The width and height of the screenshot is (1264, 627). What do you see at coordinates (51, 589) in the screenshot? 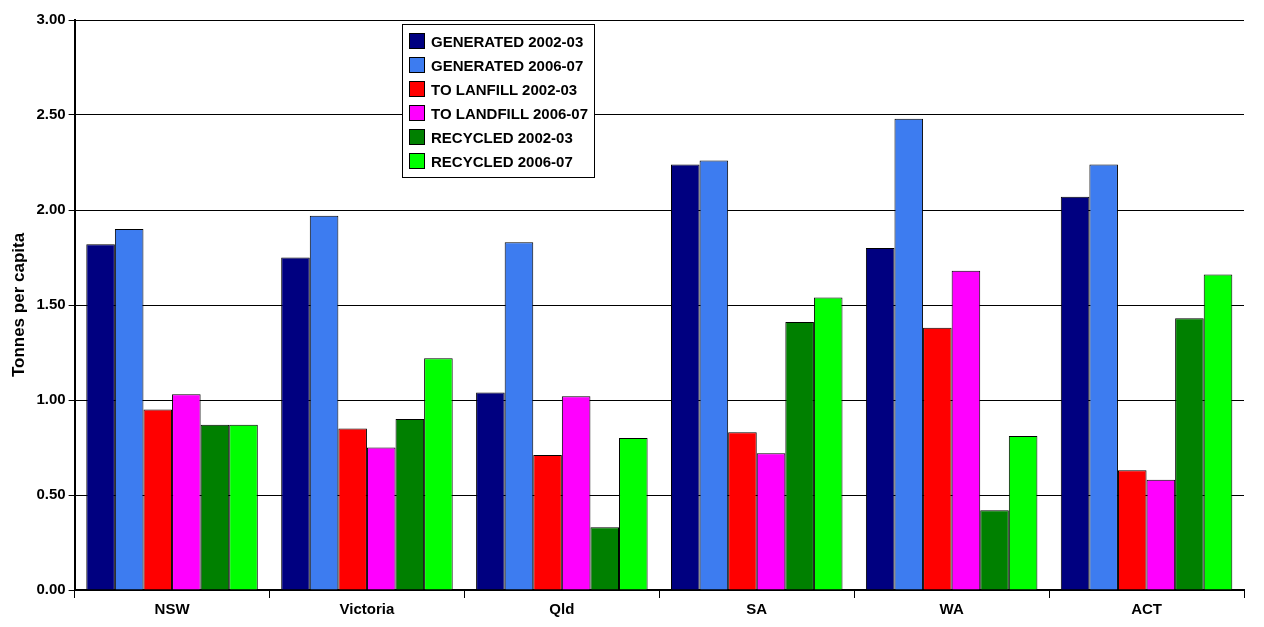
I see `y-tick-label: 0.00` at bounding box center [51, 589].